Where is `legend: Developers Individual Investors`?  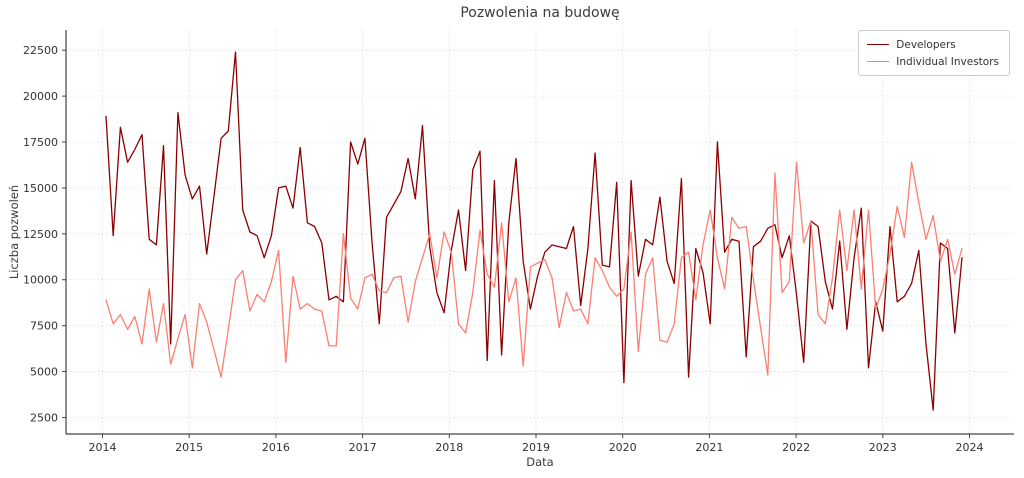
legend: Developers Individual Investors is located at coordinates (934, 53).